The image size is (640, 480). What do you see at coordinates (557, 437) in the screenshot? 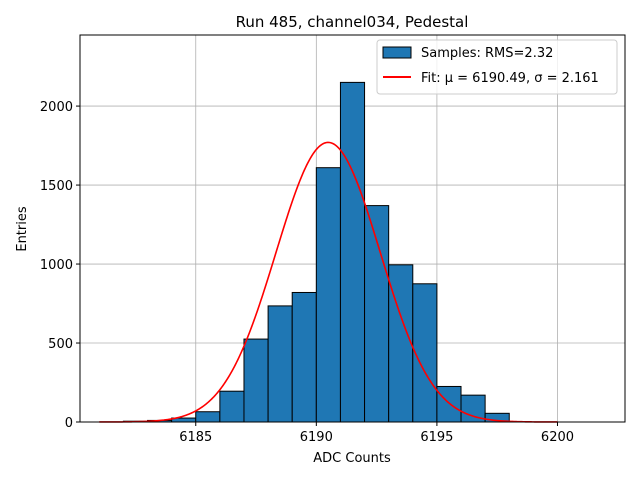
I see `x-tick-label: 6200` at bounding box center [557, 437].